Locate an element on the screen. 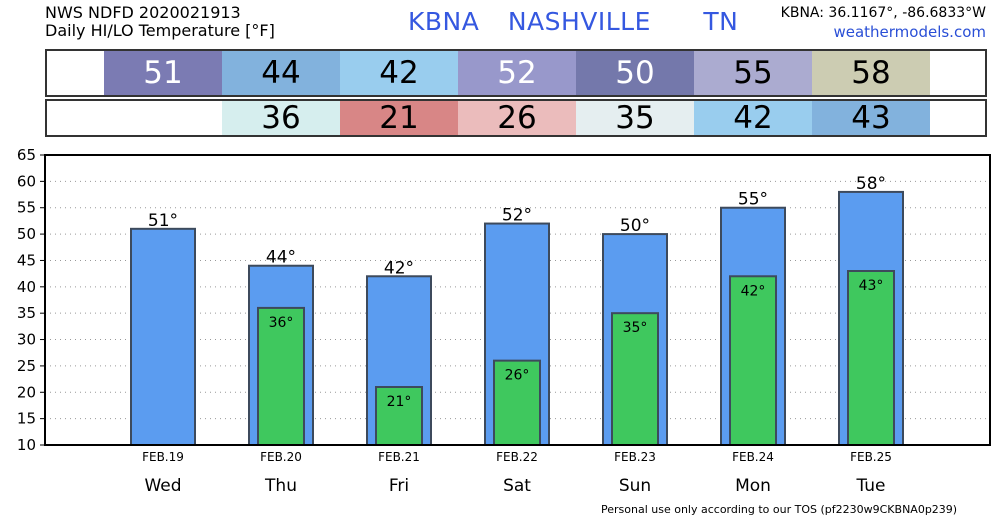  hi-strip-cell: 55 is located at coordinates (753, 73).